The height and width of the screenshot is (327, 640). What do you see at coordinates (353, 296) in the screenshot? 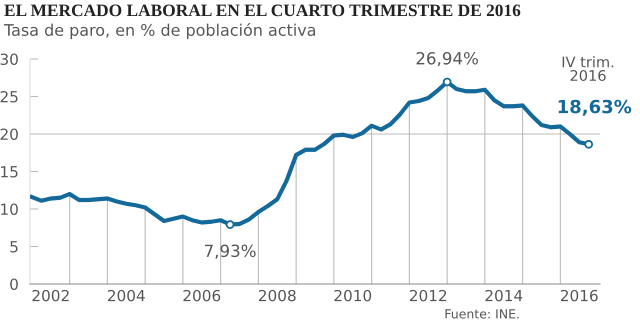
I see `x-tick-label: 2010` at bounding box center [353, 296].